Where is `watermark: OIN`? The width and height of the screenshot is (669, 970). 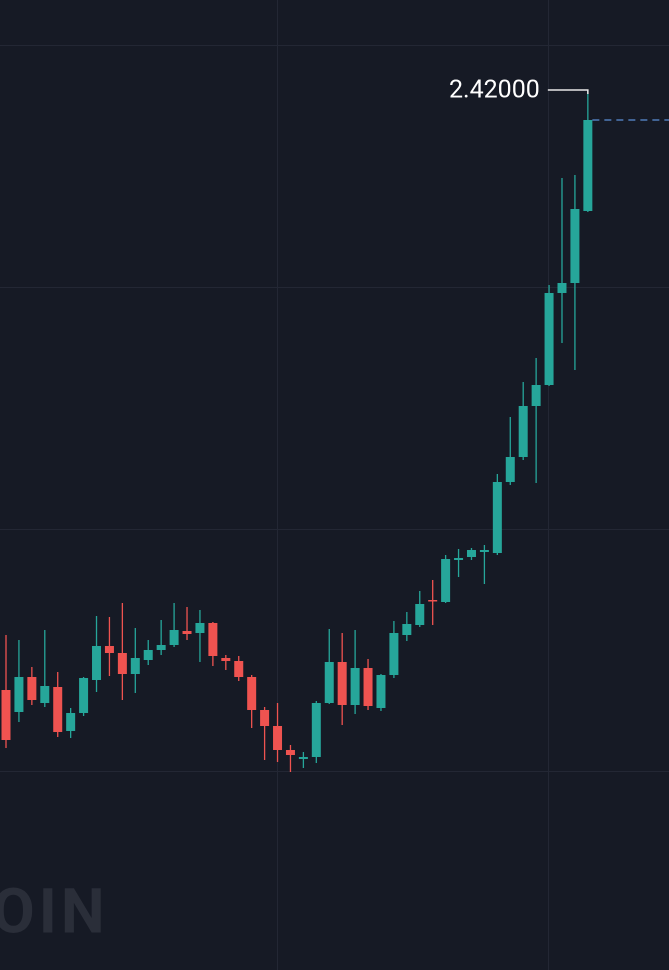
watermark: OIN is located at coordinates (54, 911).